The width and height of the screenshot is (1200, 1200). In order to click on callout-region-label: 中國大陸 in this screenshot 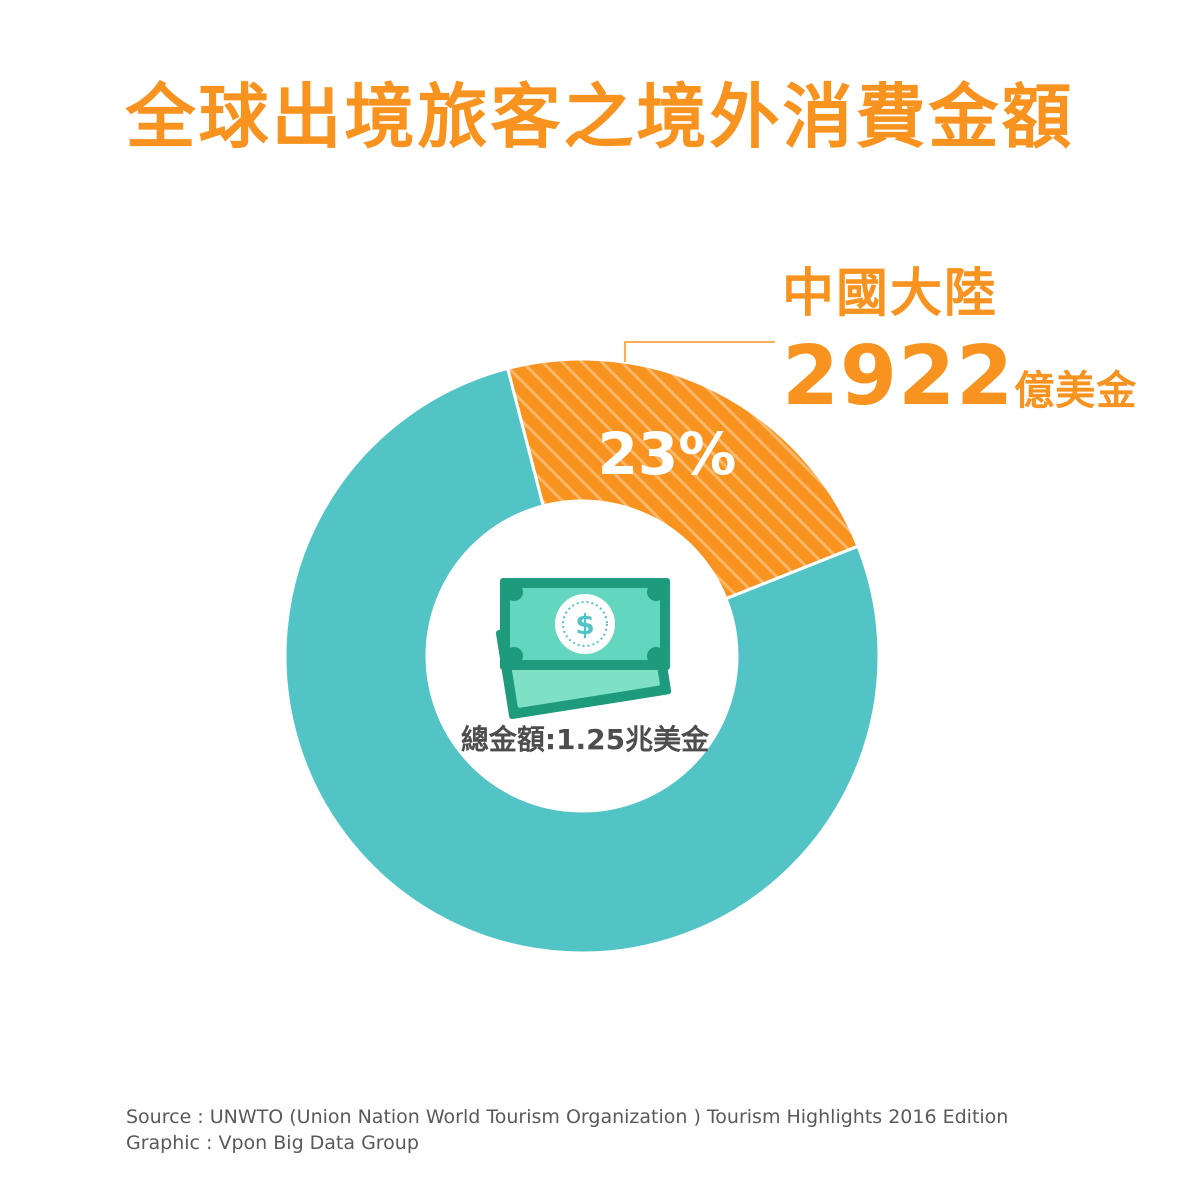, I will do `click(890, 294)`.